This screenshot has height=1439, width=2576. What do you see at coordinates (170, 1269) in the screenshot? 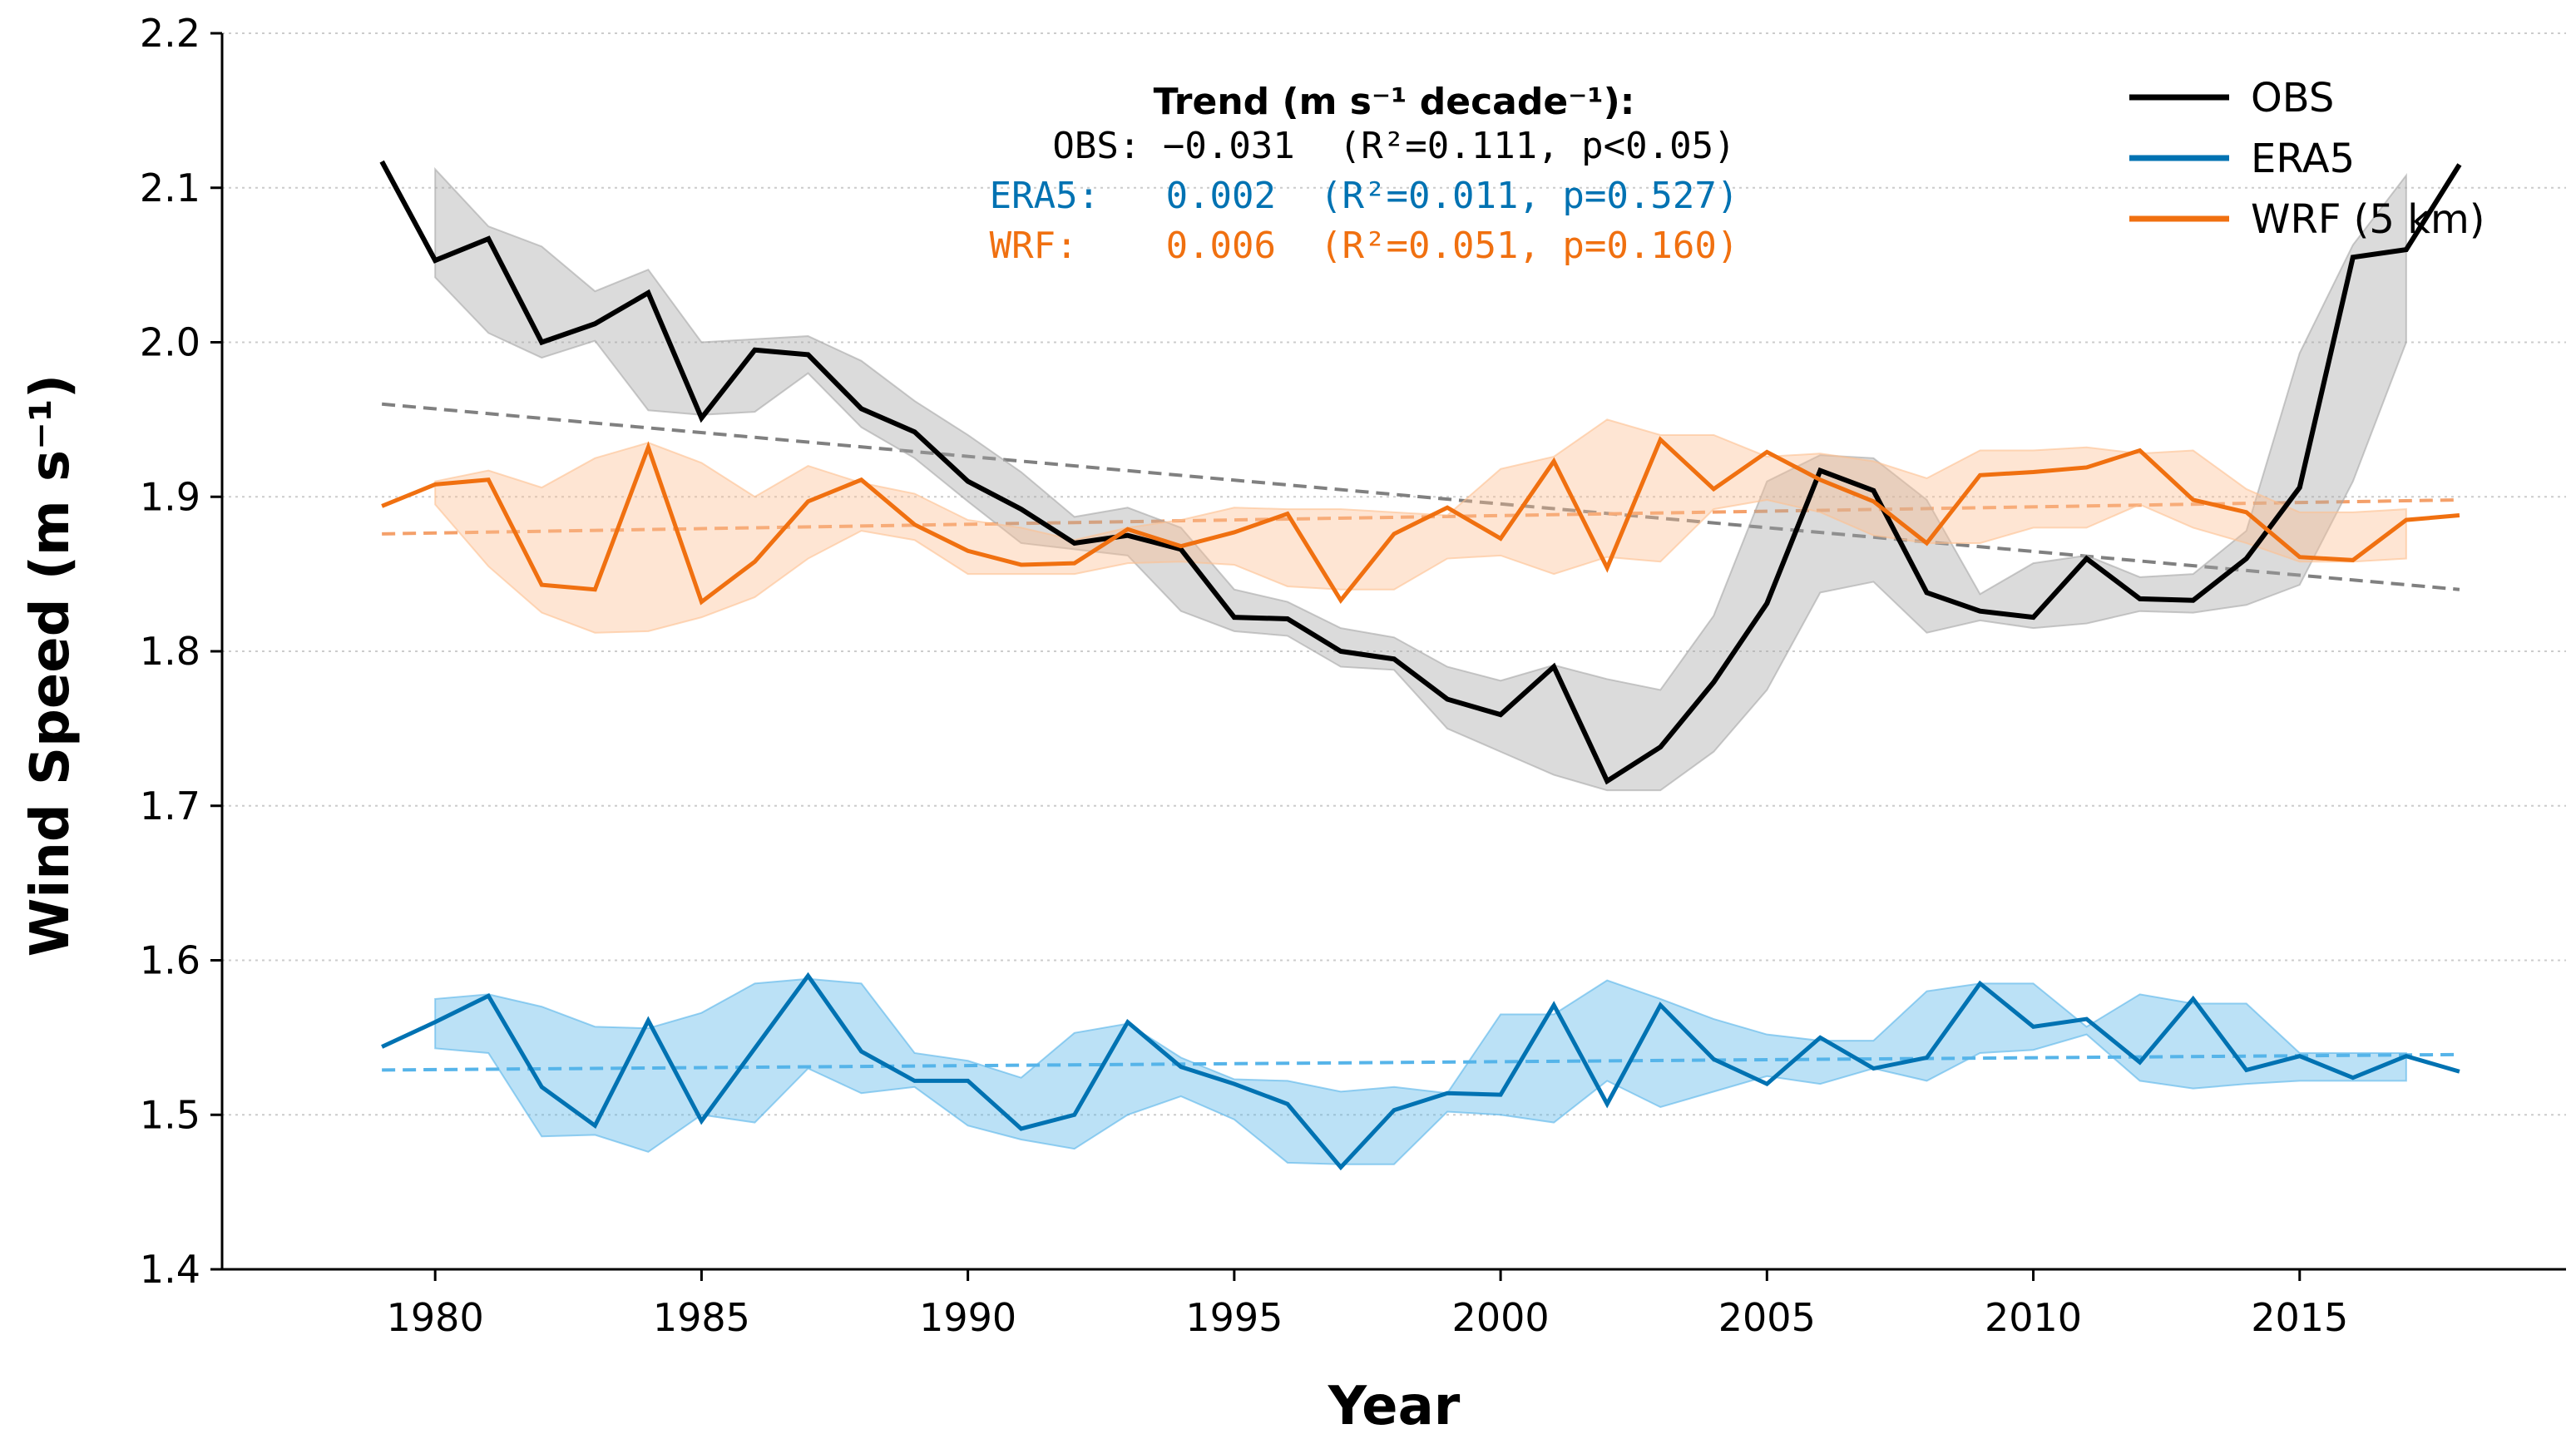
I see `y-tick-label: 1.4` at bounding box center [170, 1269].